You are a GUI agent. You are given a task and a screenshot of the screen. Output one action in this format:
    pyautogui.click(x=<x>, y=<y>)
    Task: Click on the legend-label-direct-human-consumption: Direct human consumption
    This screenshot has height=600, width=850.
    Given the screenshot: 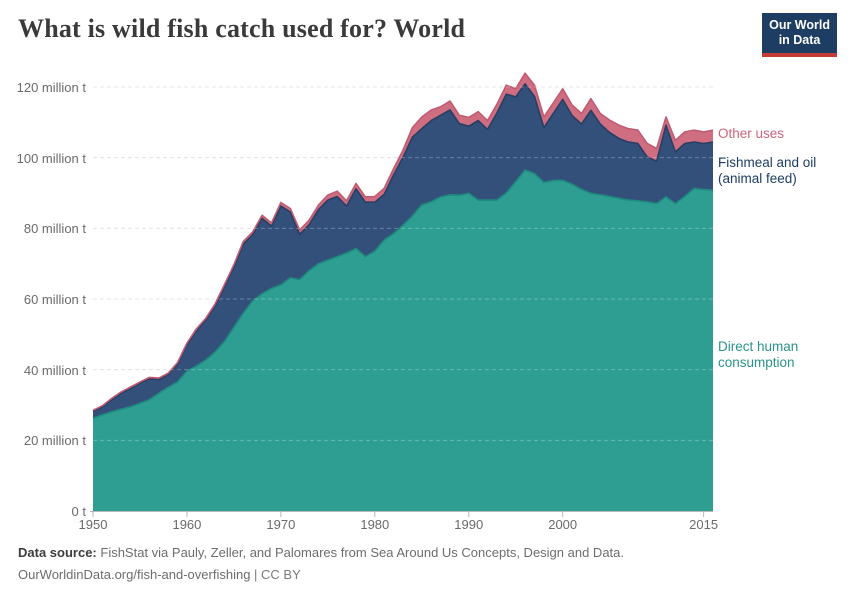 What is the action you would take?
    pyautogui.click(x=758, y=354)
    